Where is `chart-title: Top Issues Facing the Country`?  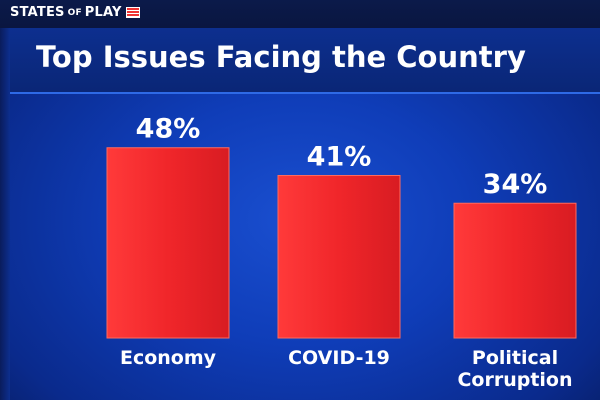
chart-title: Top Issues Facing the Country is located at coordinates (281, 57).